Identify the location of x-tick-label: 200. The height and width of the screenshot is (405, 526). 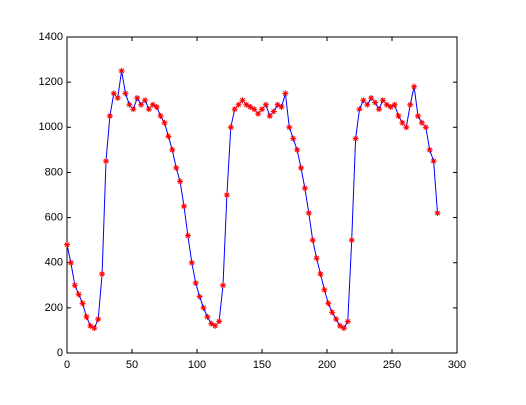
(327, 365).